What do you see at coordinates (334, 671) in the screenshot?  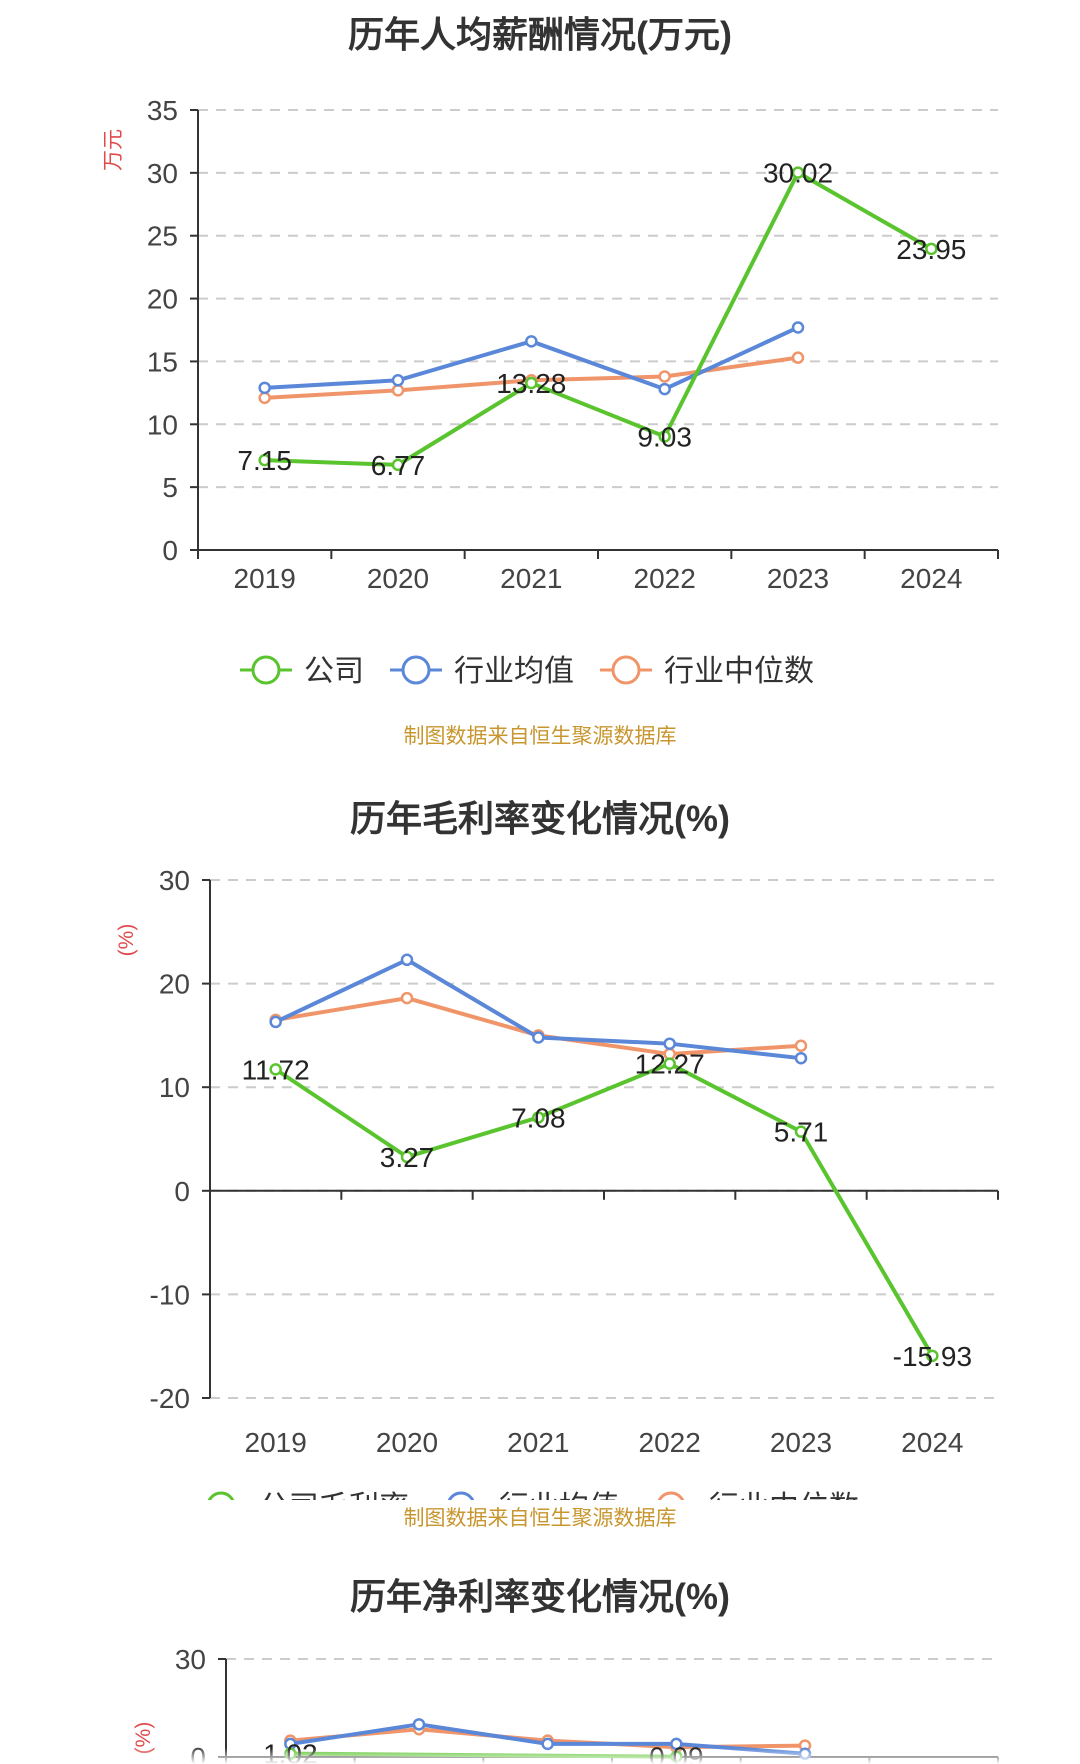 I see `legend-label: 公司` at bounding box center [334, 671].